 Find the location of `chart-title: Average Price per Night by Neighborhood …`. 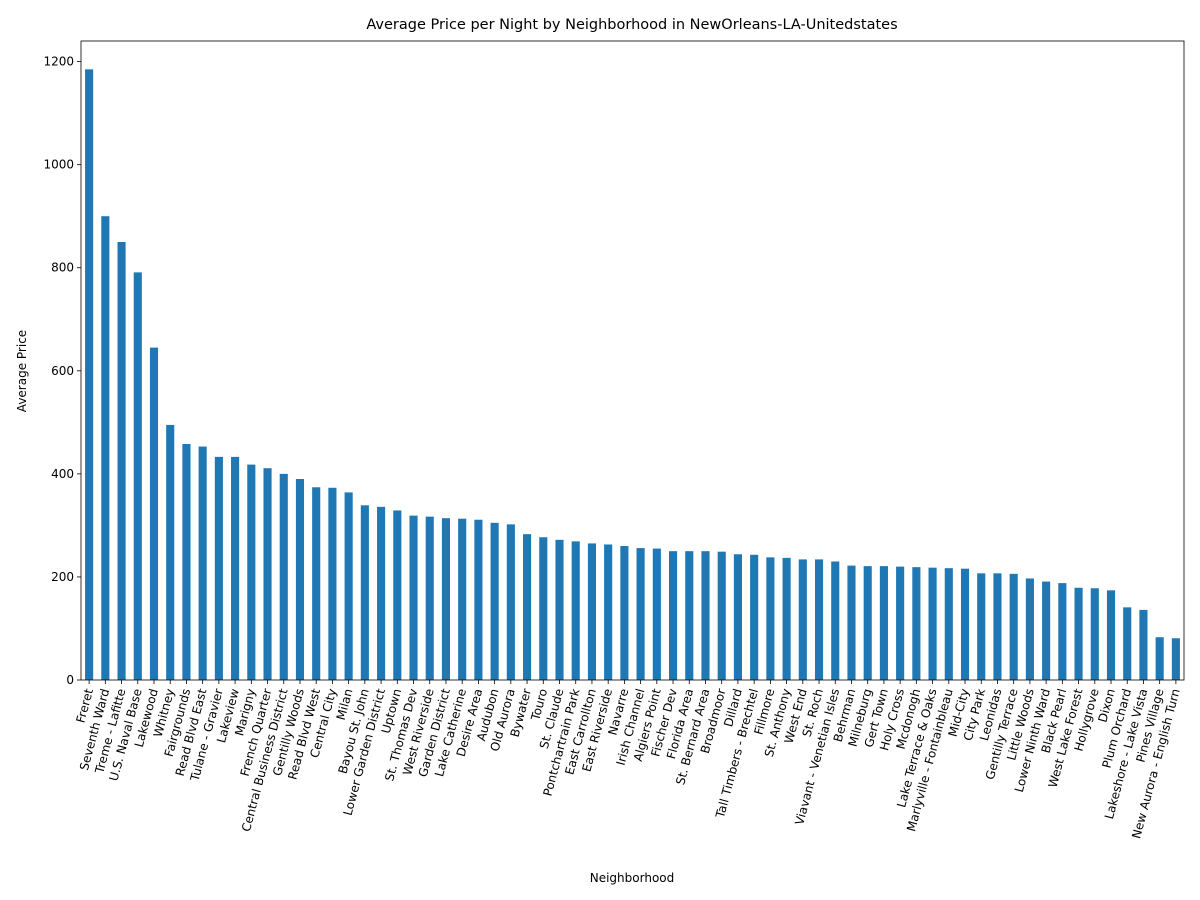

chart-title: Average Price per Night by Neighborhood … is located at coordinates (631, 25).